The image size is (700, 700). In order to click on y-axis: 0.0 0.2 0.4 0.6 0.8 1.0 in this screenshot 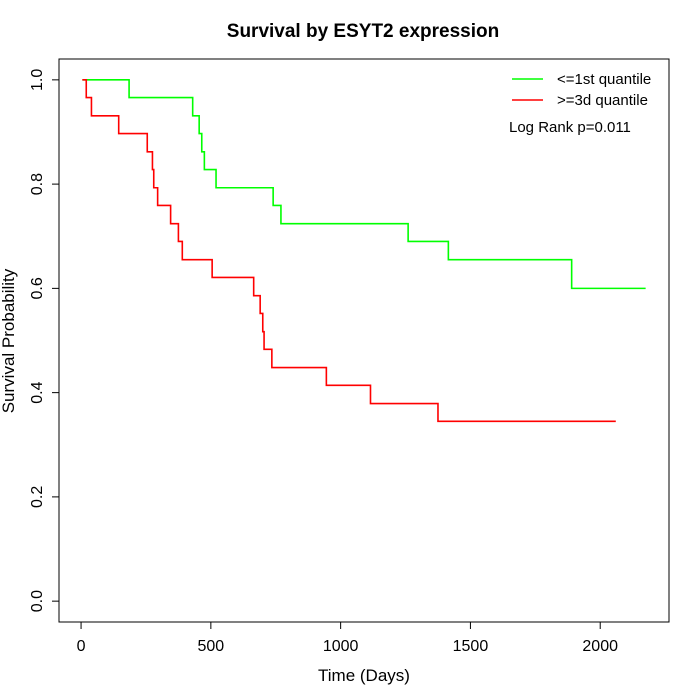, I will do `click(44, 340)`.